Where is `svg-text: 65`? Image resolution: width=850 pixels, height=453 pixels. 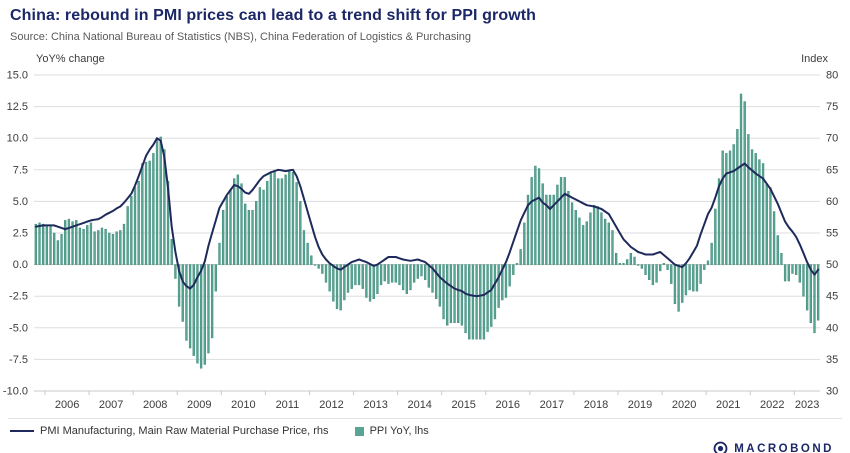
svg-text: 65 is located at coordinates (832, 170).